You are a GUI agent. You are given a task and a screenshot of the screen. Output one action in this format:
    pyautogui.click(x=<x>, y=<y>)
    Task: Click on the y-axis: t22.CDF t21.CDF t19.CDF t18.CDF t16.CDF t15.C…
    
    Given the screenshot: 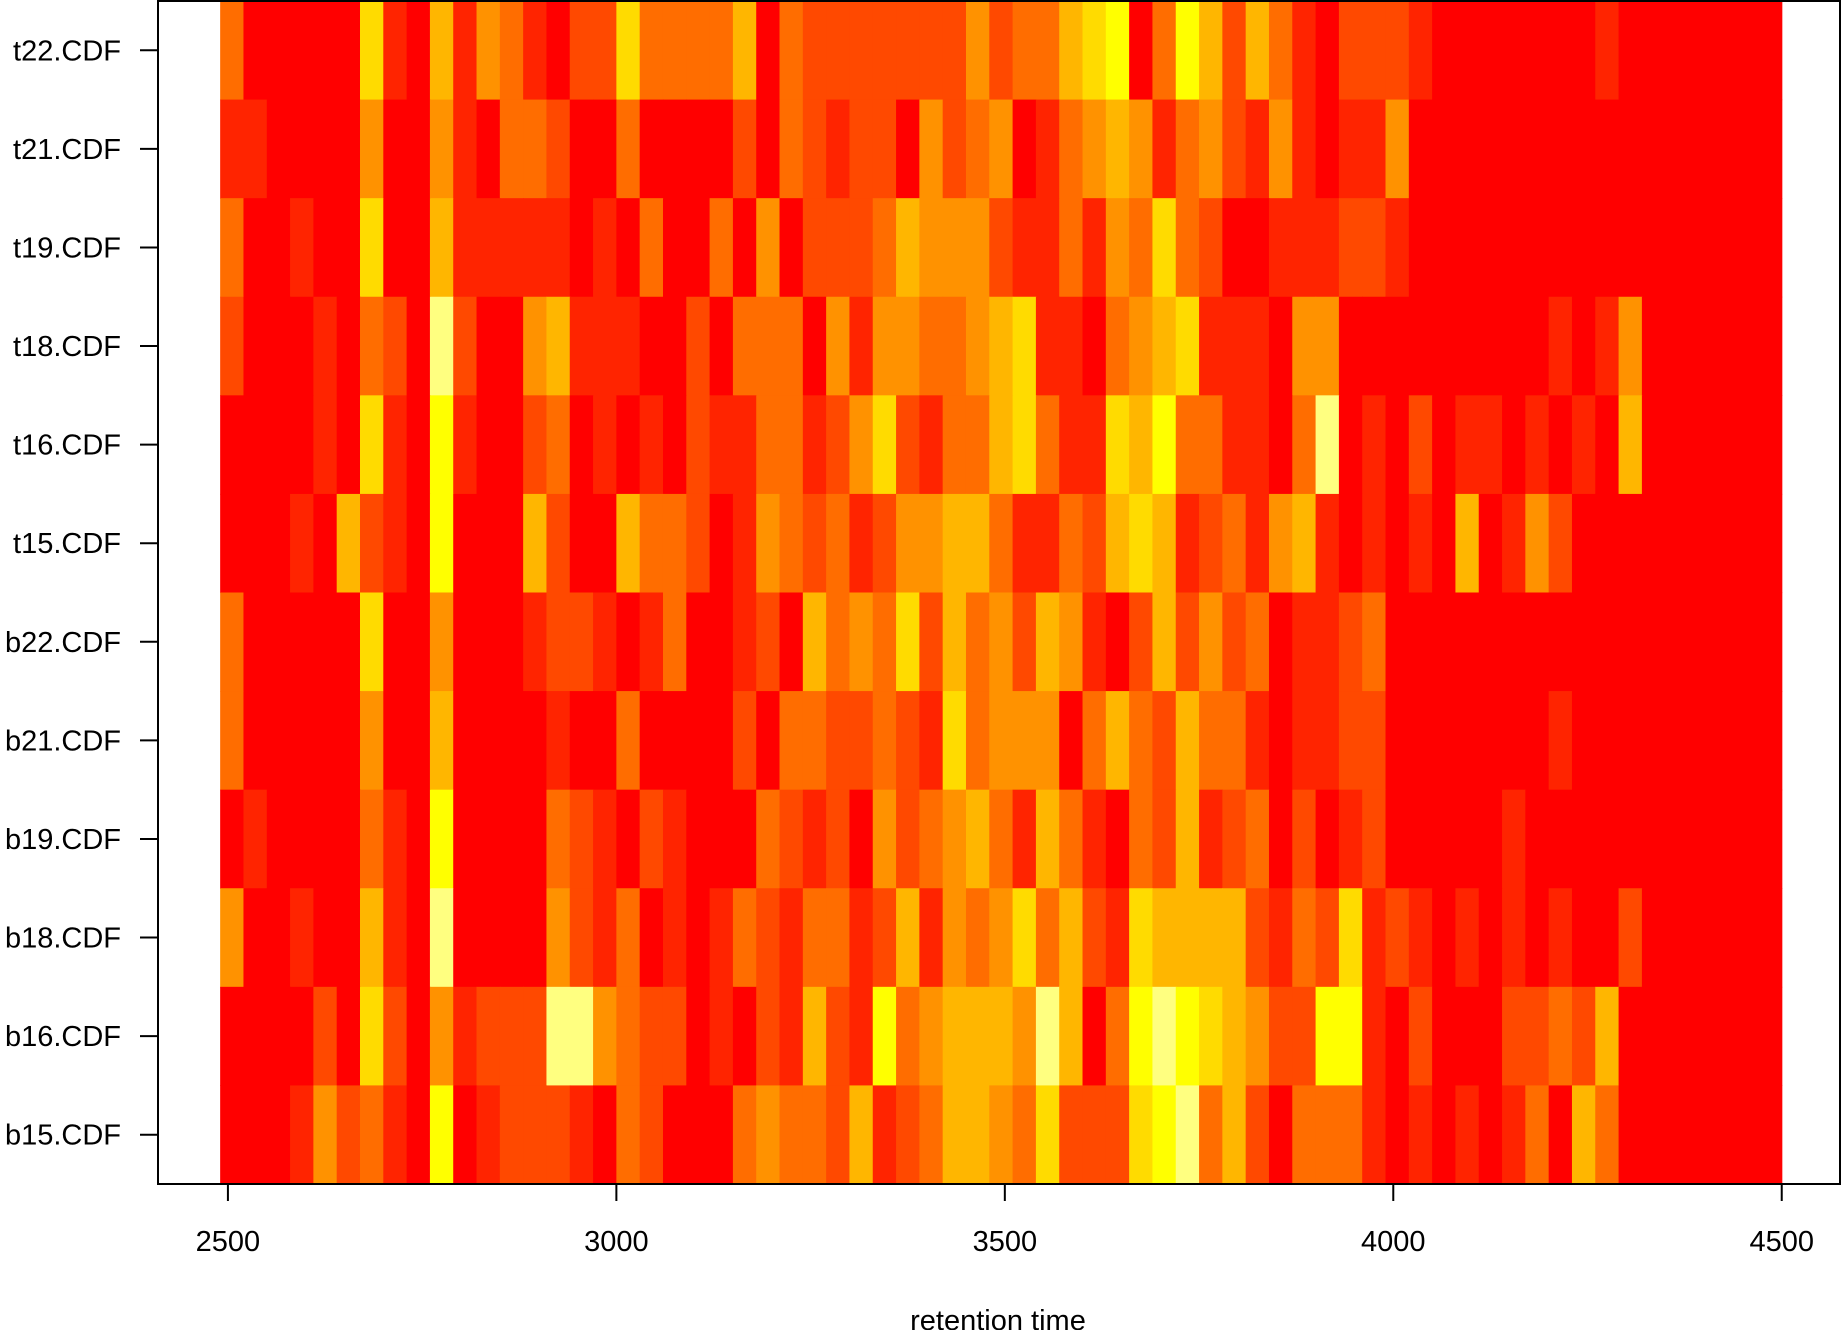 What is the action you would take?
    pyautogui.click(x=81, y=593)
    